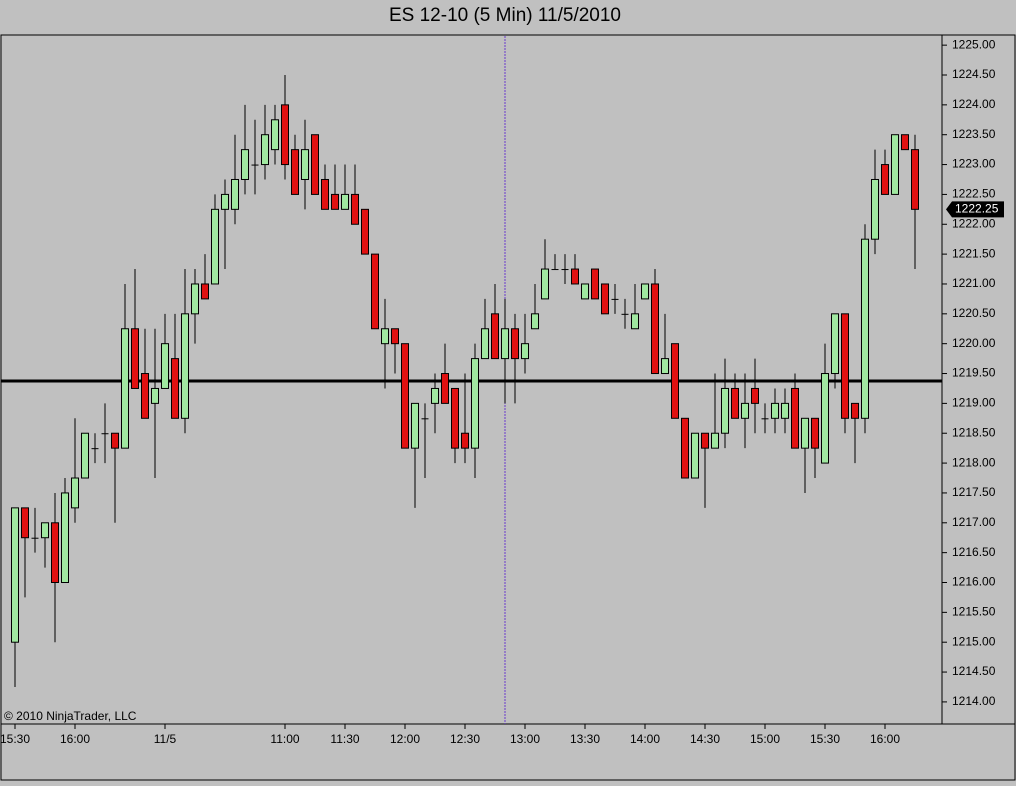 This screenshot has width=1016, height=786. Describe the element at coordinates (974, 671) in the screenshot. I see `y-tick-label: 1214.50` at that location.